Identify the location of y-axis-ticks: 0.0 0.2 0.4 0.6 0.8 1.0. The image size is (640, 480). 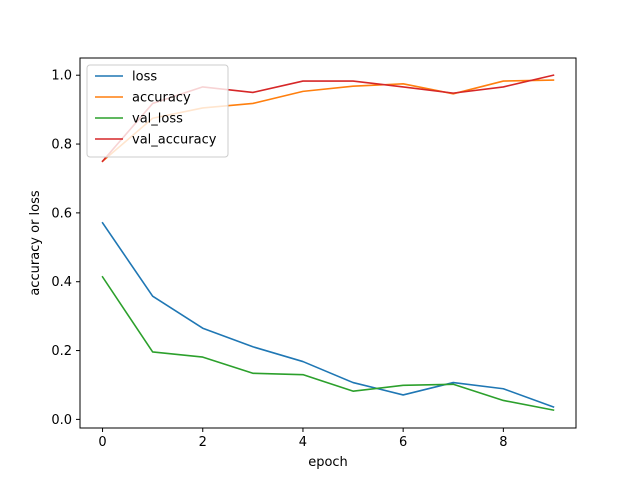
(65, 248).